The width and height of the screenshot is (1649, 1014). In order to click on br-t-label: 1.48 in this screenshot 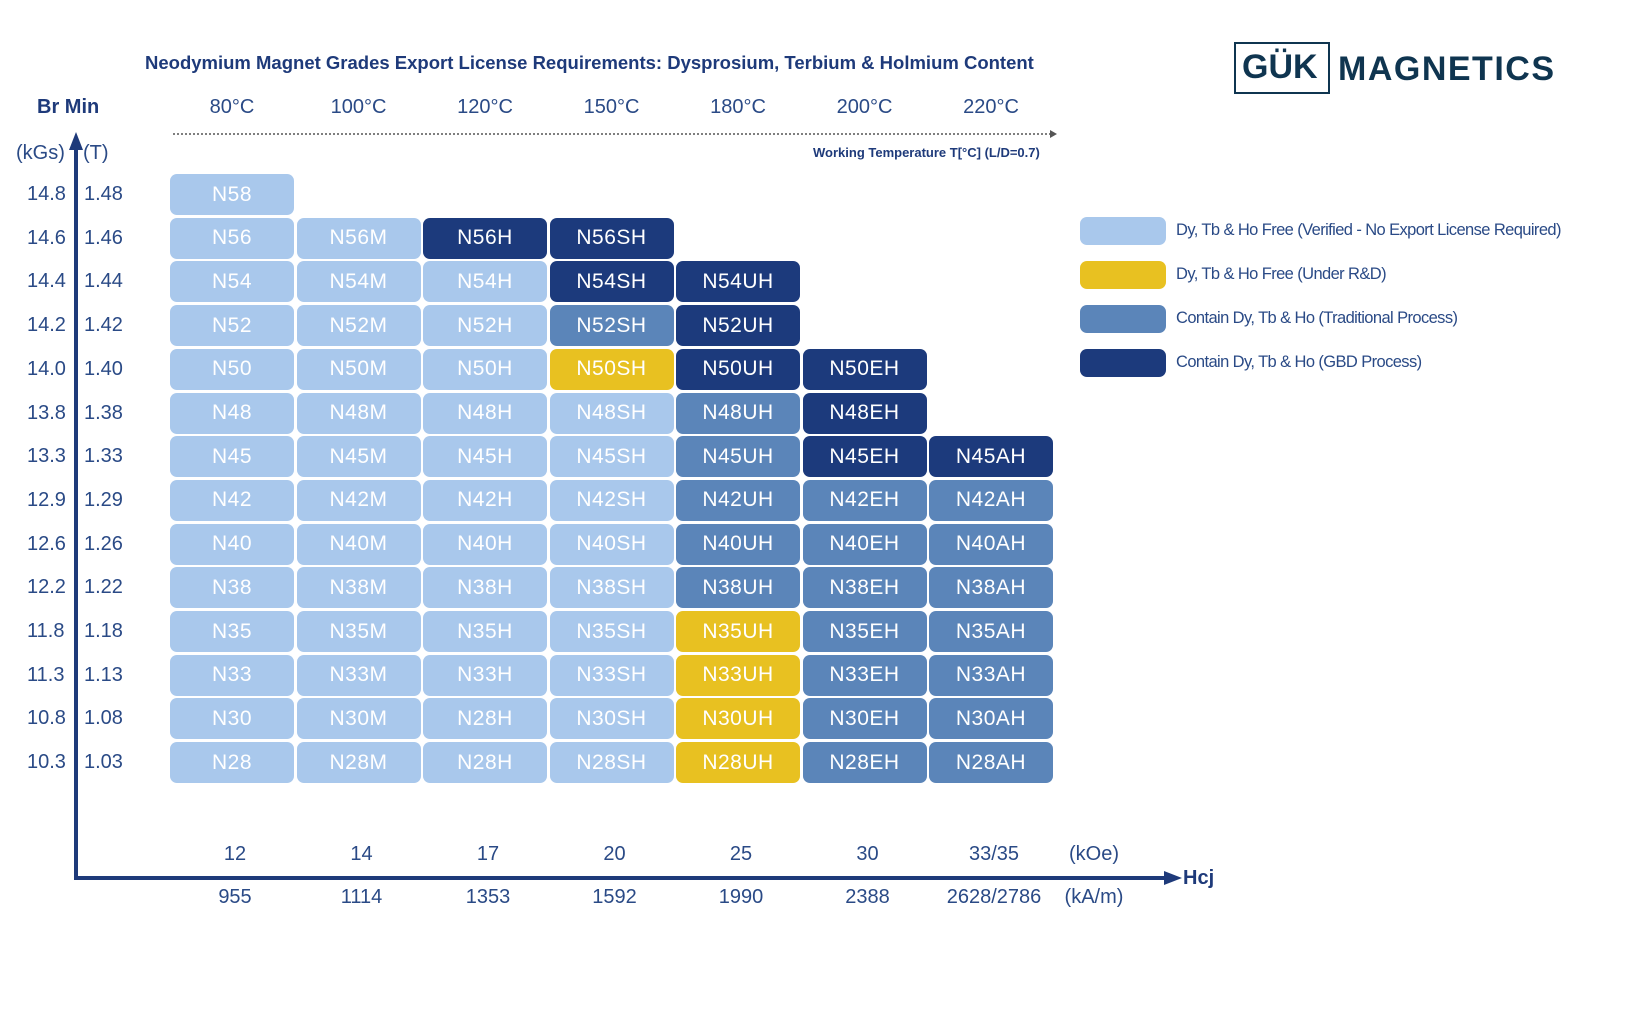, I will do `click(103, 194)`.